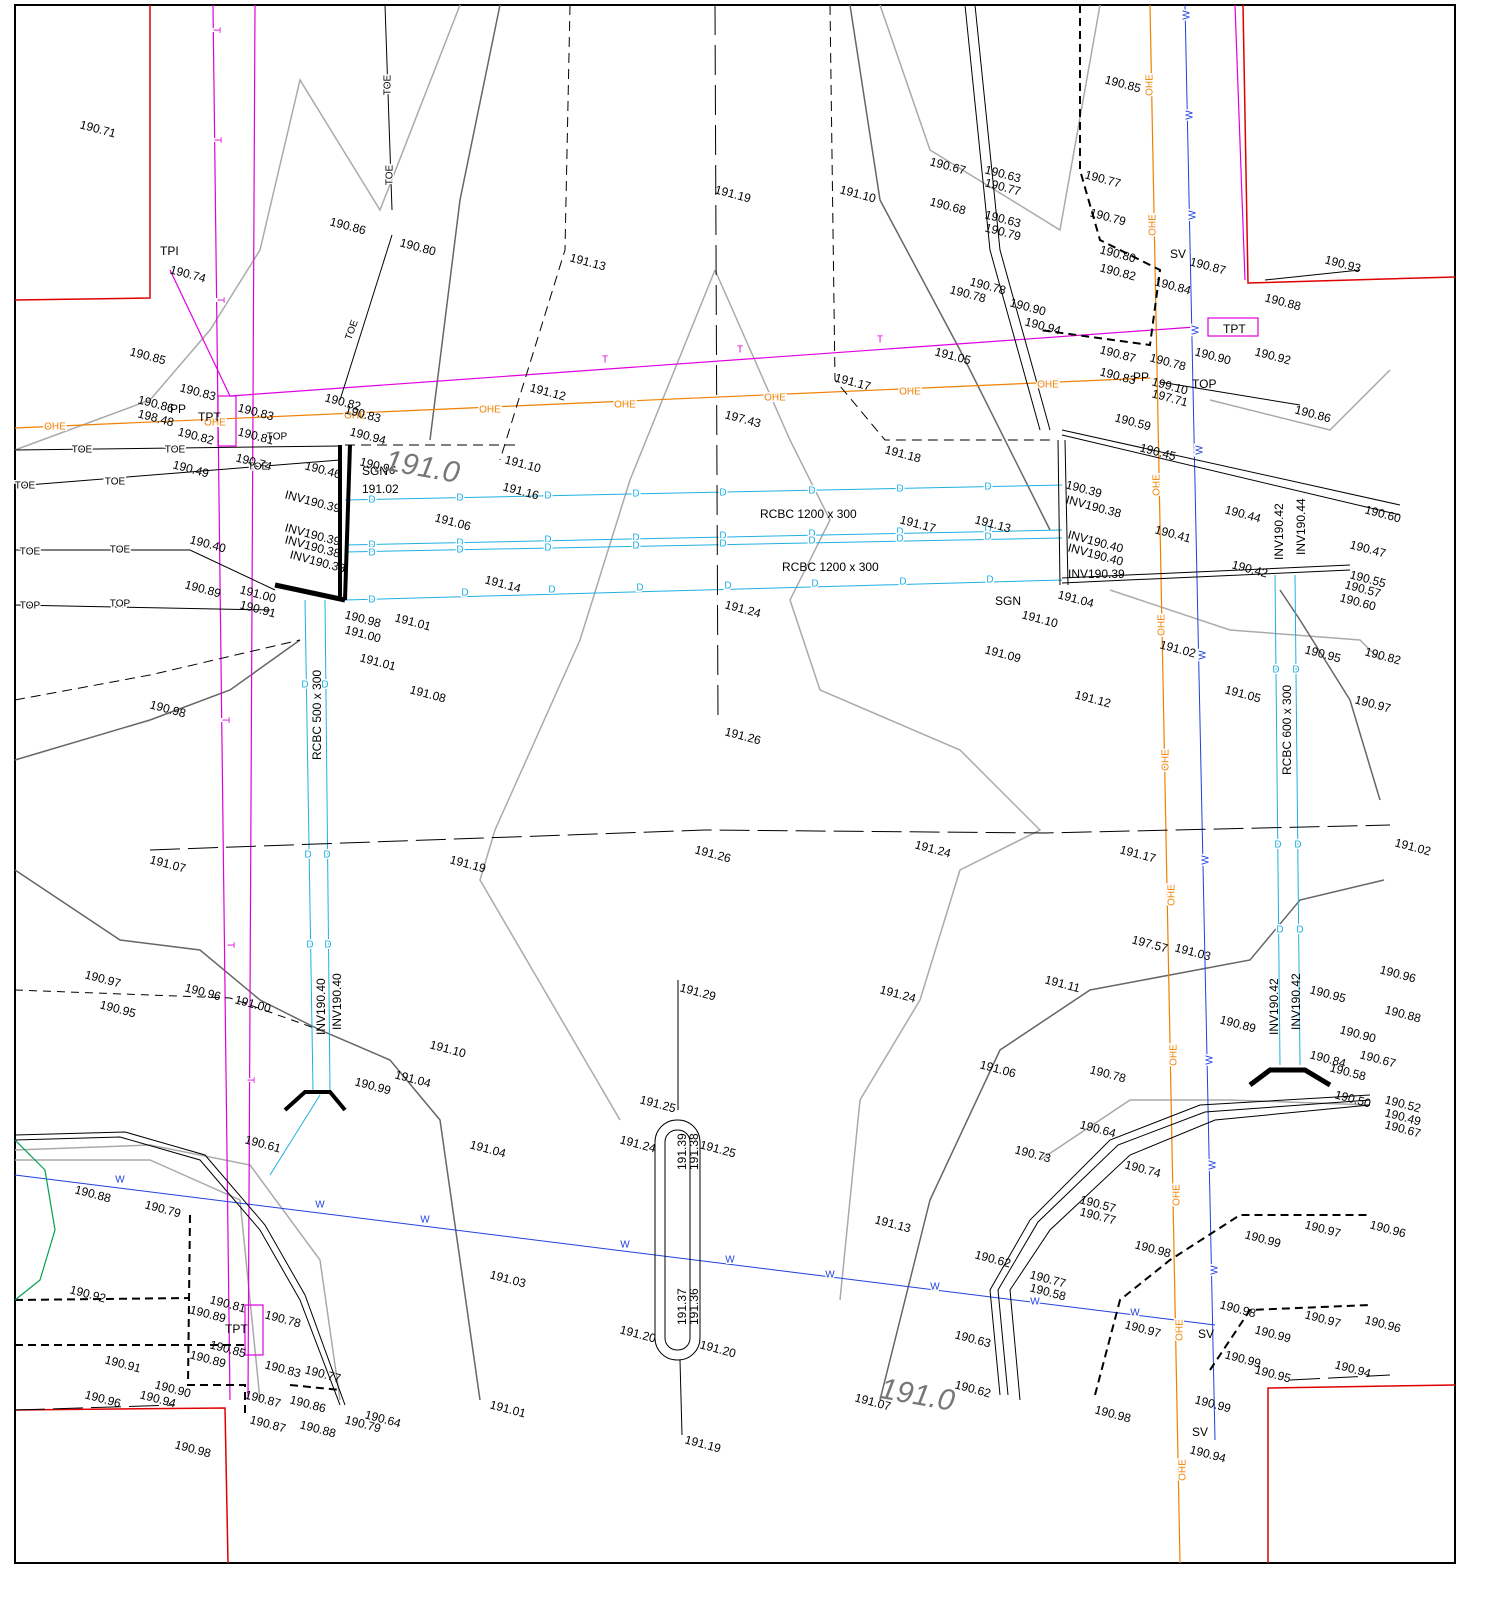 The height and width of the screenshot is (1618, 1510). What do you see at coordinates (317, 715) in the screenshot?
I see `spot-label: RCBC 500 x 300` at bounding box center [317, 715].